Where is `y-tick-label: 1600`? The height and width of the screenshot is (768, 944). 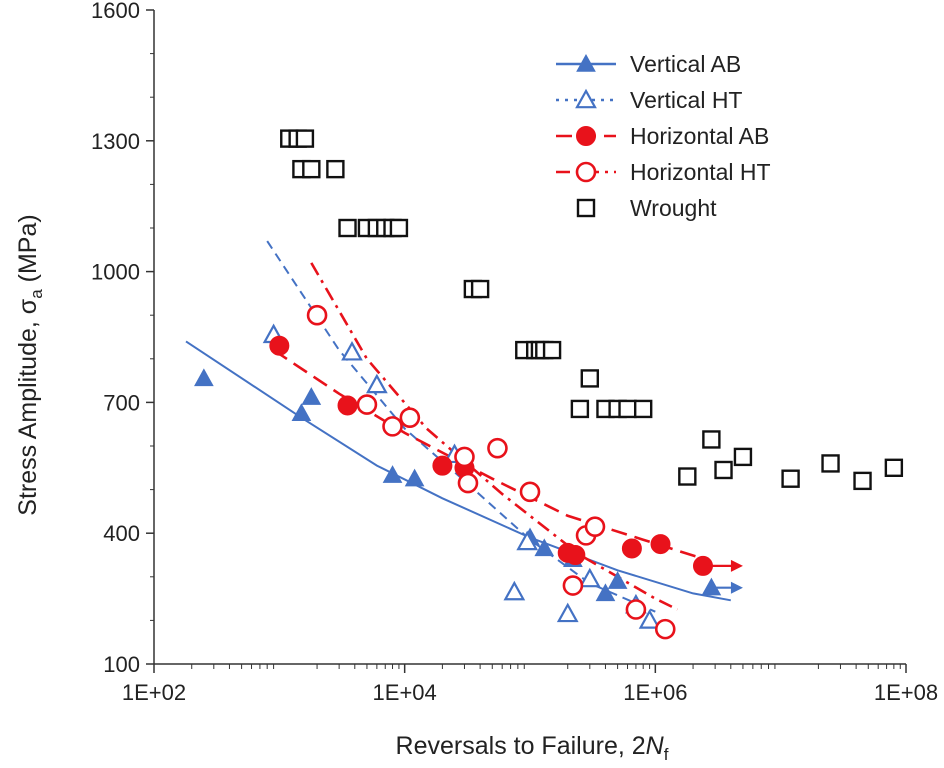 y-tick-label: 1600 is located at coordinates (115, 11).